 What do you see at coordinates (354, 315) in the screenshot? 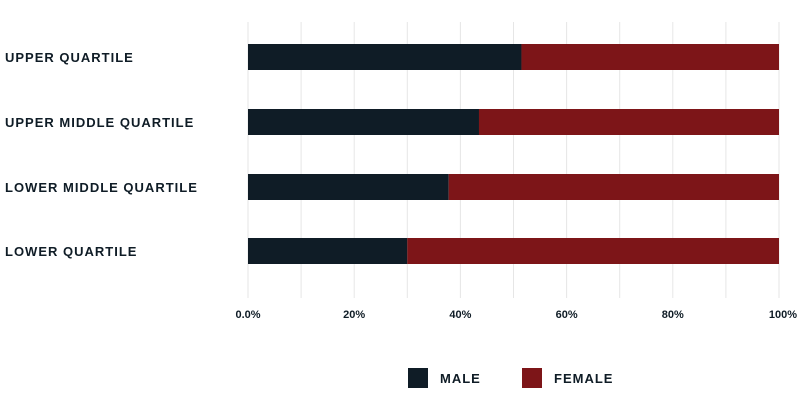
I see `x-tick-label: 20%` at bounding box center [354, 315].